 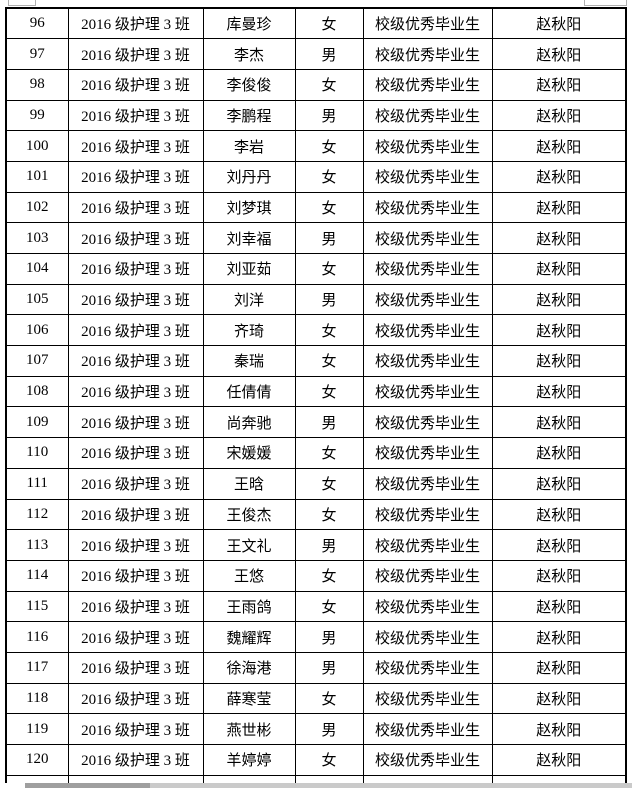 What do you see at coordinates (316, 778) in the screenshot?
I see `partial-row` at bounding box center [316, 778].